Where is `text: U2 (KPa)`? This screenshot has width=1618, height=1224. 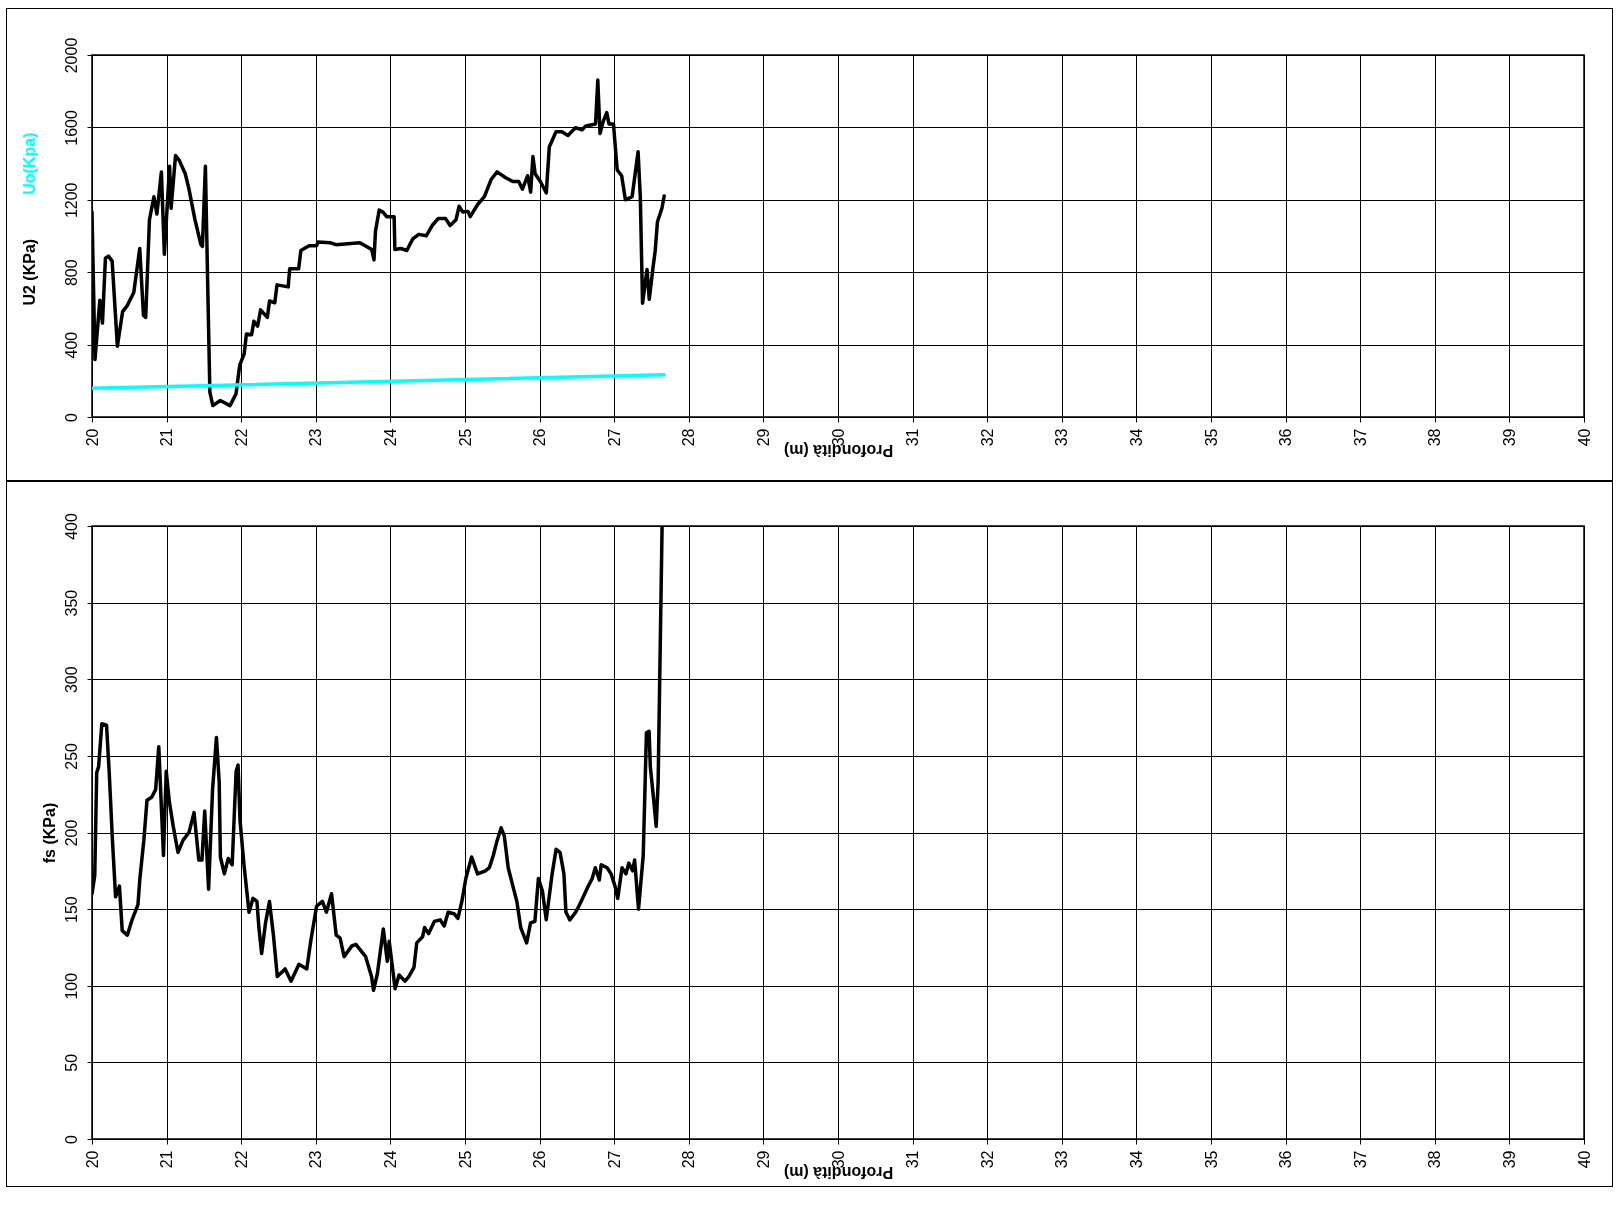
text: U2 (KPa) is located at coordinates (29, 272).